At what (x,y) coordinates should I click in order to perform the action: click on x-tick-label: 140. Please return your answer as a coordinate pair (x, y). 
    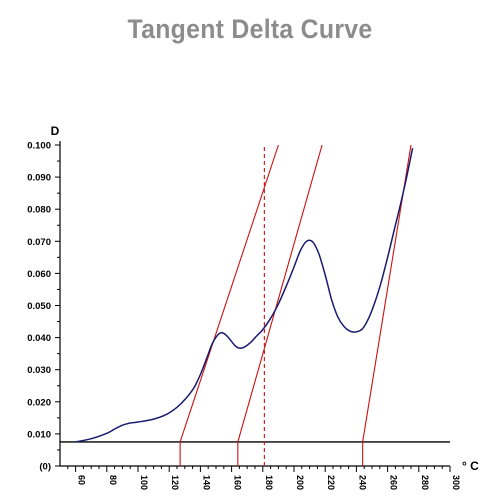
    Looking at the image, I should click on (206, 482).